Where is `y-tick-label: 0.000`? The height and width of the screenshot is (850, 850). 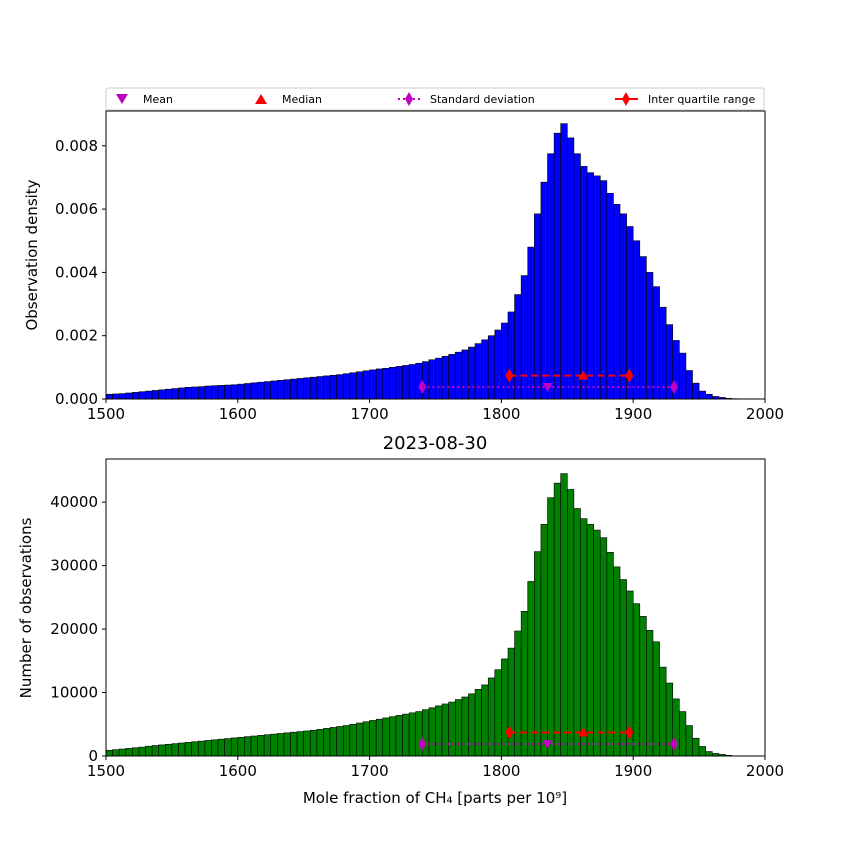
y-tick-label: 0.000 is located at coordinates (76, 399).